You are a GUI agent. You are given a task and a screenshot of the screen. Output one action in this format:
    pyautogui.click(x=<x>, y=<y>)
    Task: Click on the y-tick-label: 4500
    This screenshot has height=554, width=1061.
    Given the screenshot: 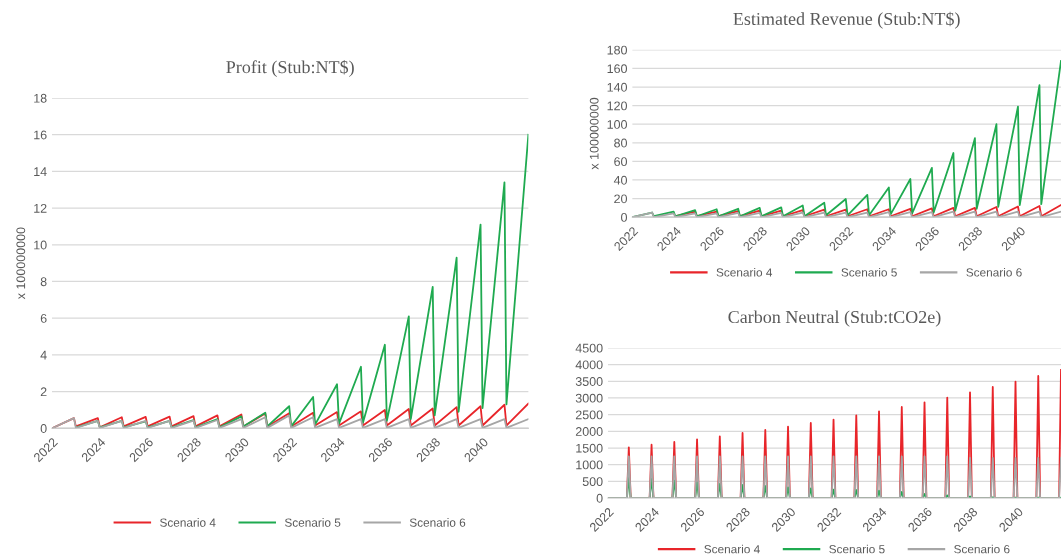 What is the action you would take?
    pyautogui.click(x=589, y=348)
    